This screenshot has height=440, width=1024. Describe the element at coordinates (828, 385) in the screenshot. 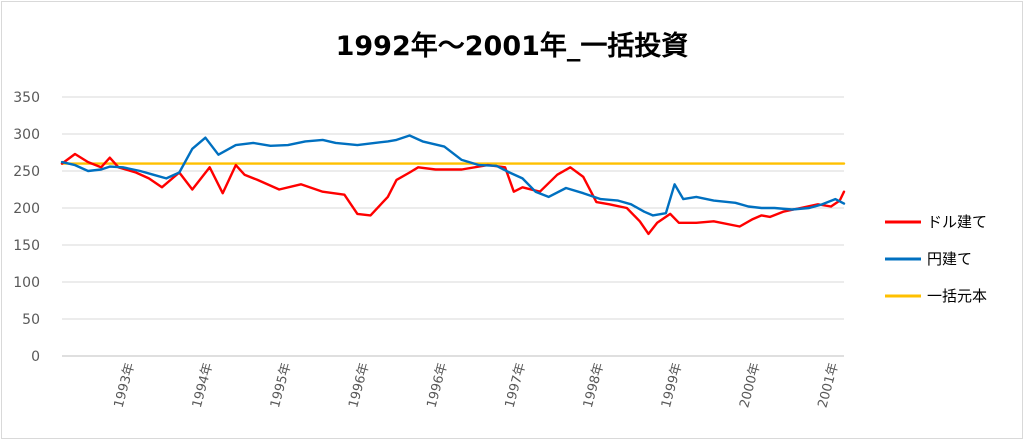

I see `x-tick-label: 2001年` at that location.